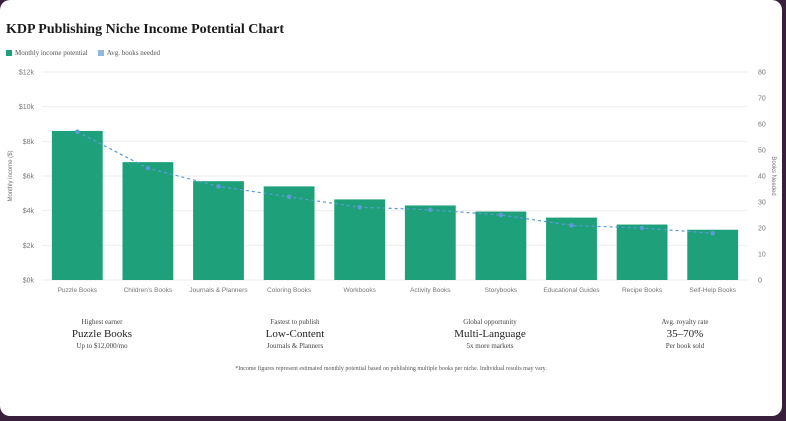  I want to click on stat-royalty-rate: Avg. royalty rate 35–70% Per book sold, so click(685, 334).